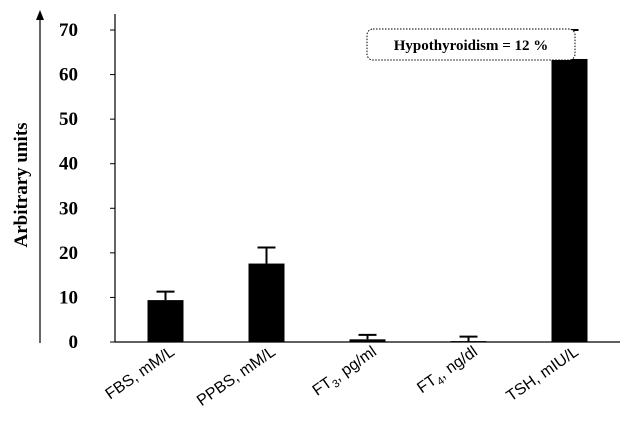 Image resolution: width=628 pixels, height=425 pixels. I want to click on y-tick-label: 20, so click(68, 253).